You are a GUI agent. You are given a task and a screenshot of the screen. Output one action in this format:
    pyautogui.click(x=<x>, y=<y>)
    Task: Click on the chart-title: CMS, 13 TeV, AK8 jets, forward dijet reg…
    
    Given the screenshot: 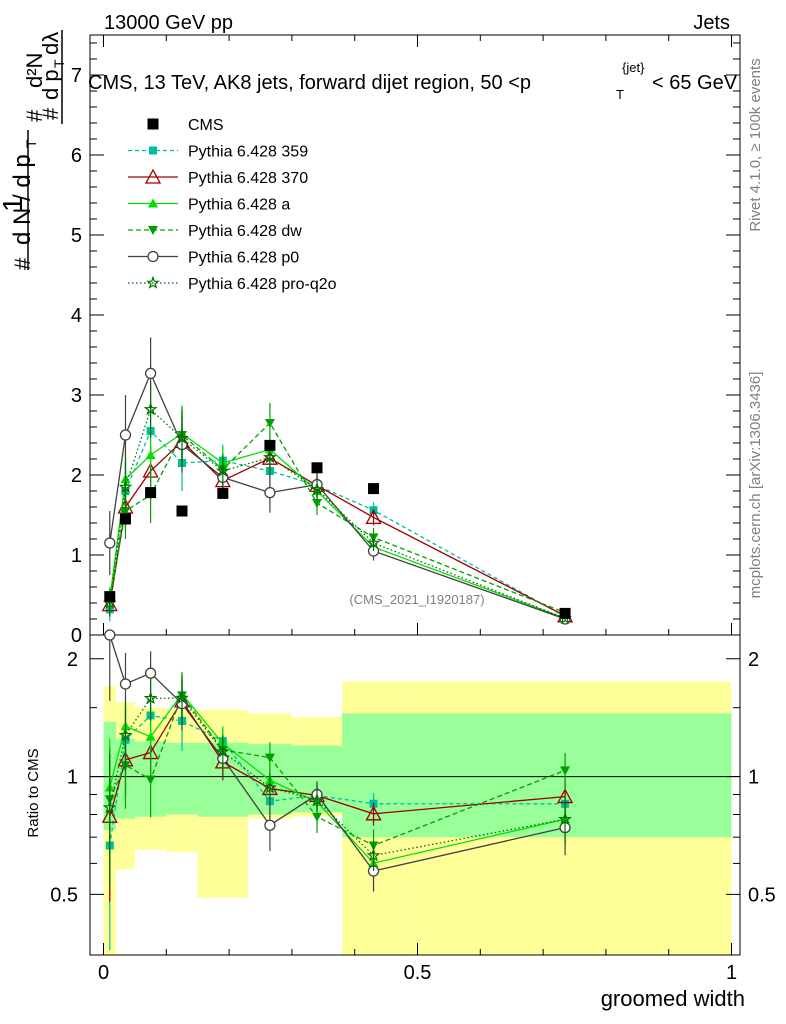 What is the action you would take?
    pyautogui.click(x=413, y=81)
    